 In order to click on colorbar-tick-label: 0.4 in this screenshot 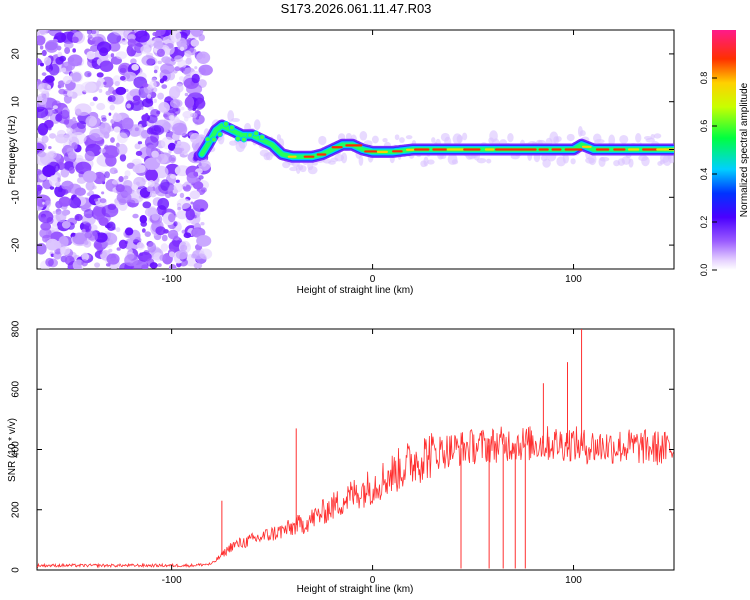, I will do `click(704, 174)`.